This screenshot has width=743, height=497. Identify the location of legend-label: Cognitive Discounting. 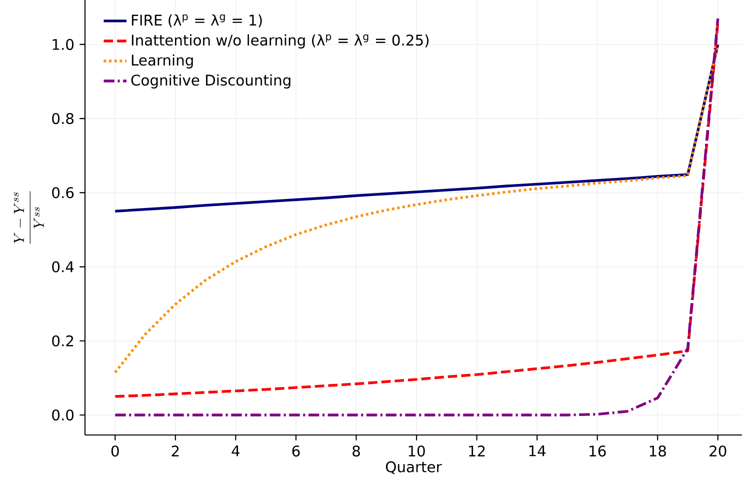
(210, 81).